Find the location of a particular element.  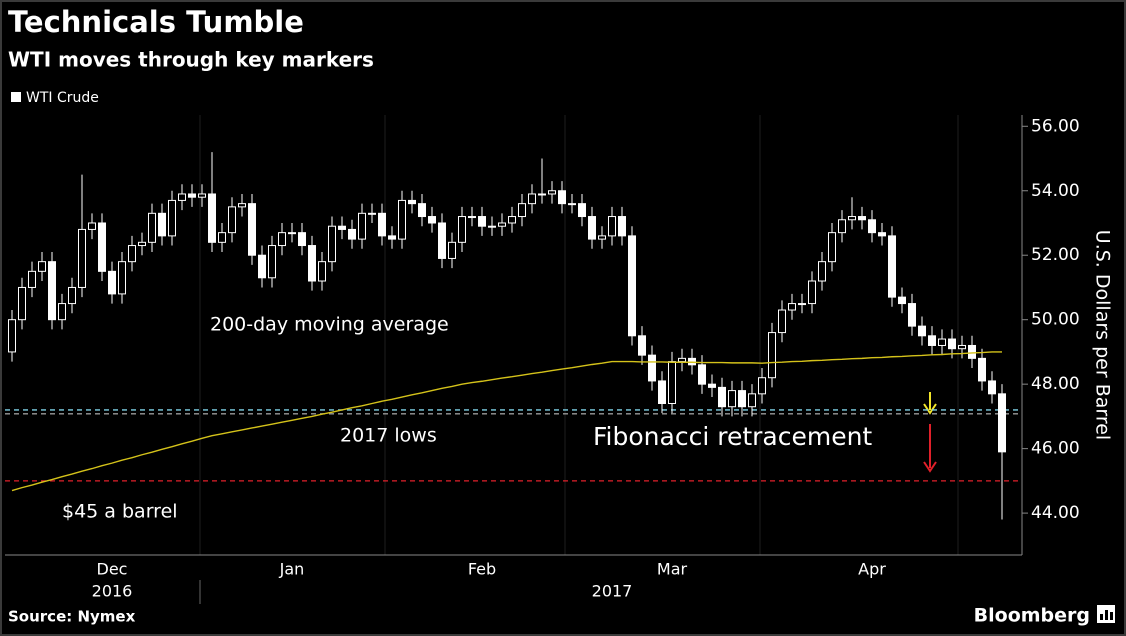

annotation: 200-day moving average is located at coordinates (329, 325).